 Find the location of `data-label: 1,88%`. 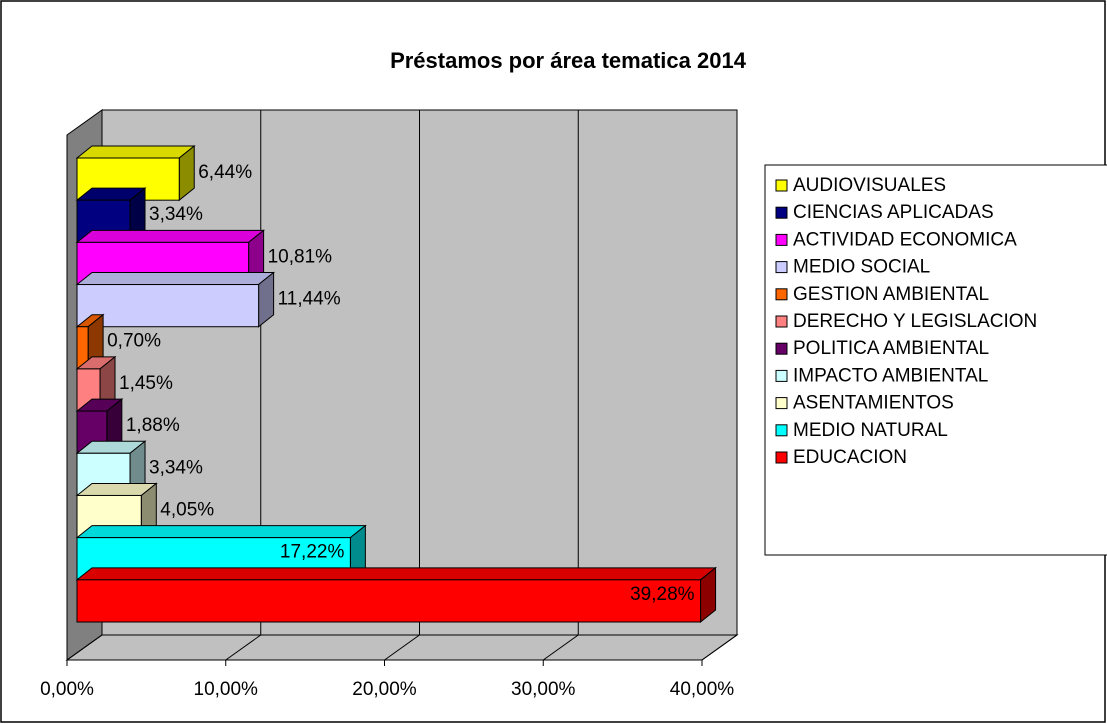

data-label: 1,88% is located at coordinates (153, 425).